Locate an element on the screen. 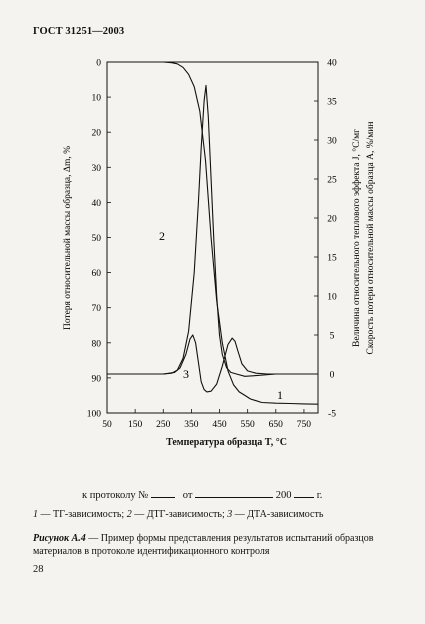 Image resolution: width=425 pixels, height=624 pixels. y-left-tick-label: 40 is located at coordinates (97, 204).